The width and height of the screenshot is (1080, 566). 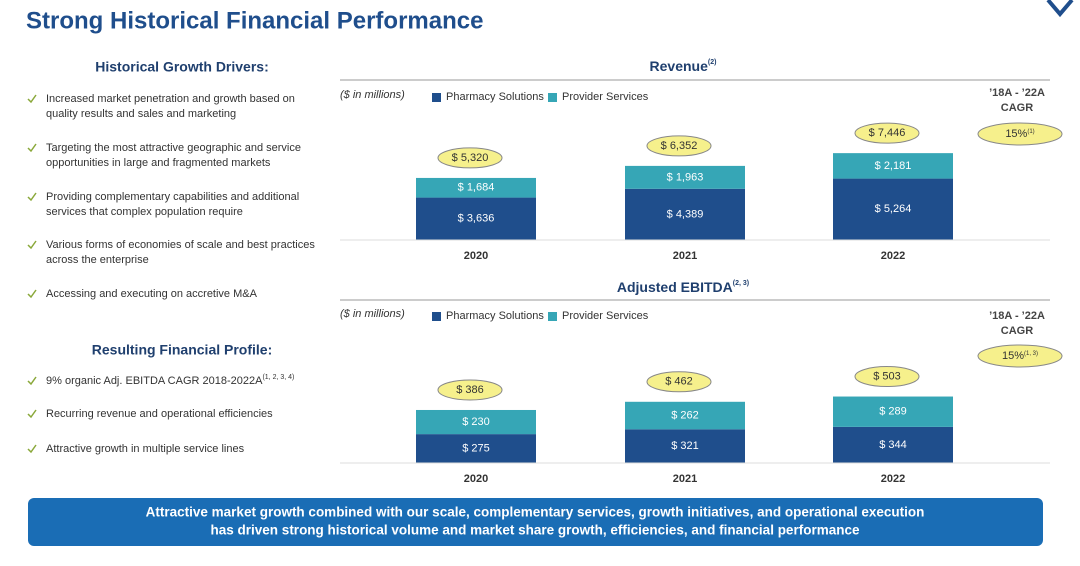 I want to click on chart-title-main: Adjusted EBITDA, so click(x=675, y=287).